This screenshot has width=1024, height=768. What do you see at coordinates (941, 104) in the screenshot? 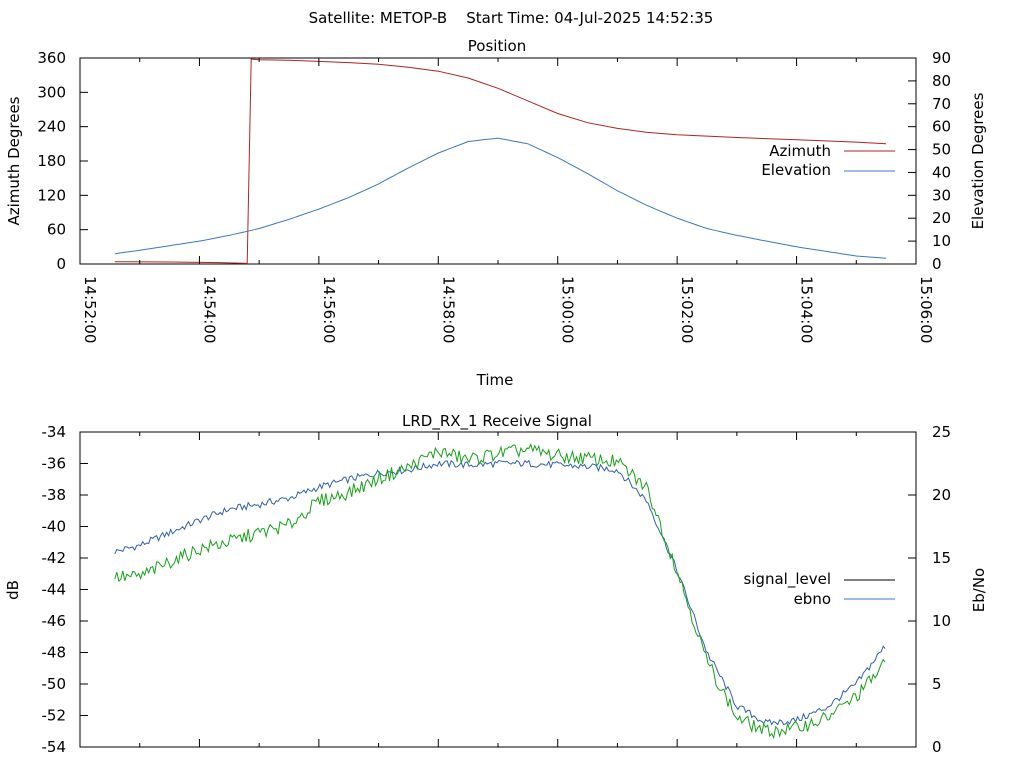
I see `position-y2tick-label: 70` at bounding box center [941, 104].